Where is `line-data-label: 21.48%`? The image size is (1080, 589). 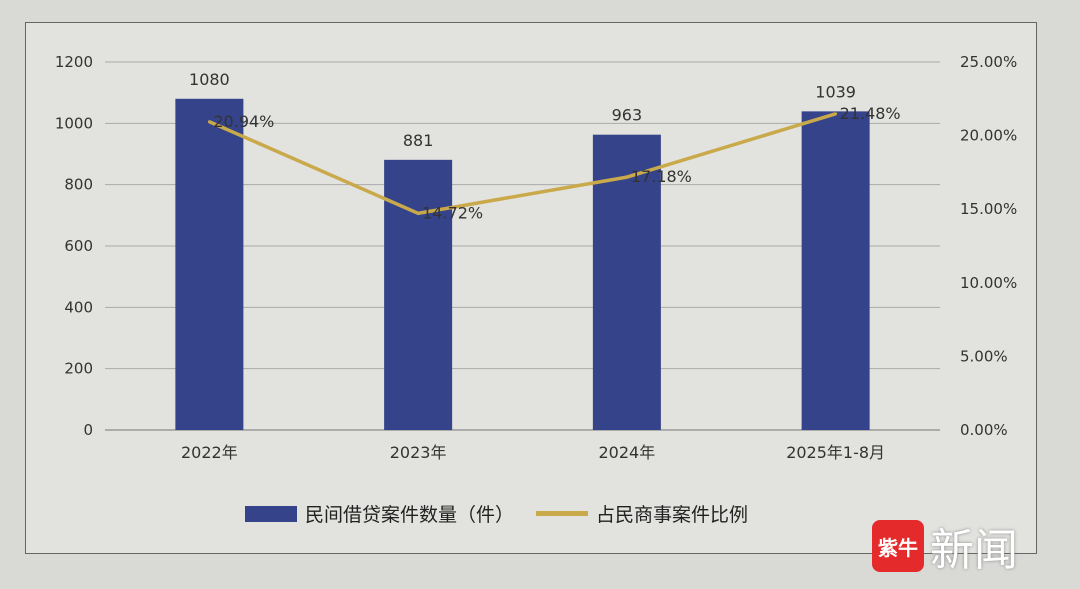
line-data-label: 21.48% is located at coordinates (870, 113).